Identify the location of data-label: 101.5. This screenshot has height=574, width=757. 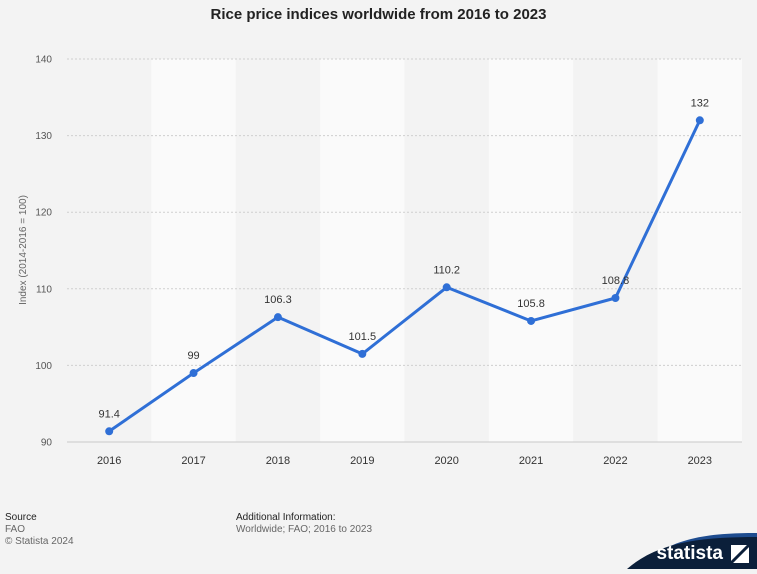
(363, 337).